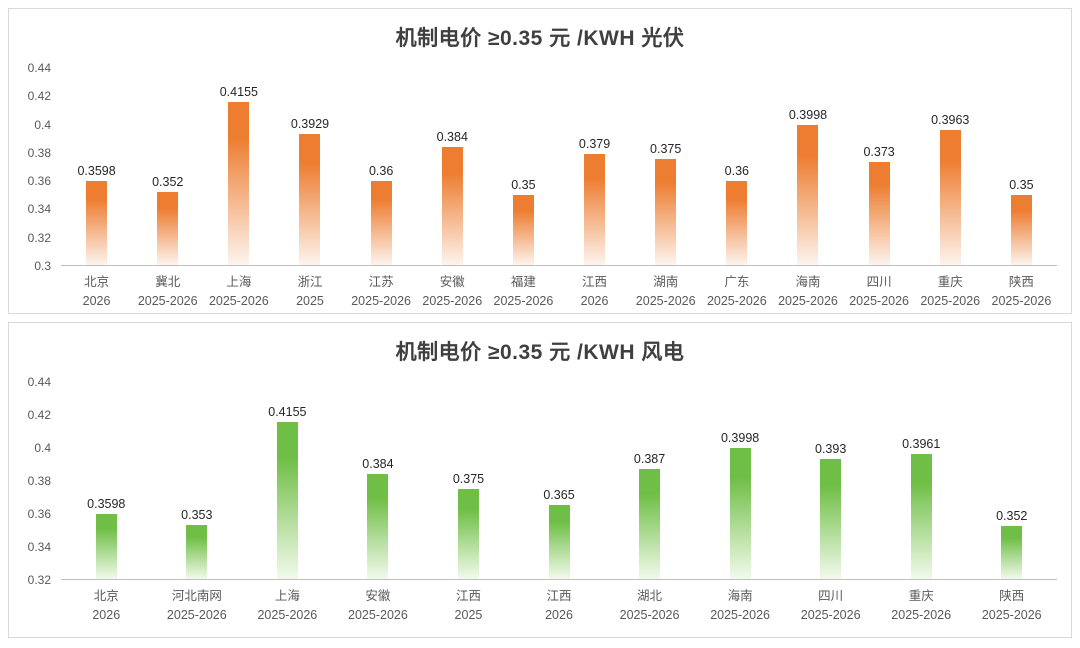 The image size is (1080, 648). I want to click on bar-value-label: 0.4155, so click(238, 92).